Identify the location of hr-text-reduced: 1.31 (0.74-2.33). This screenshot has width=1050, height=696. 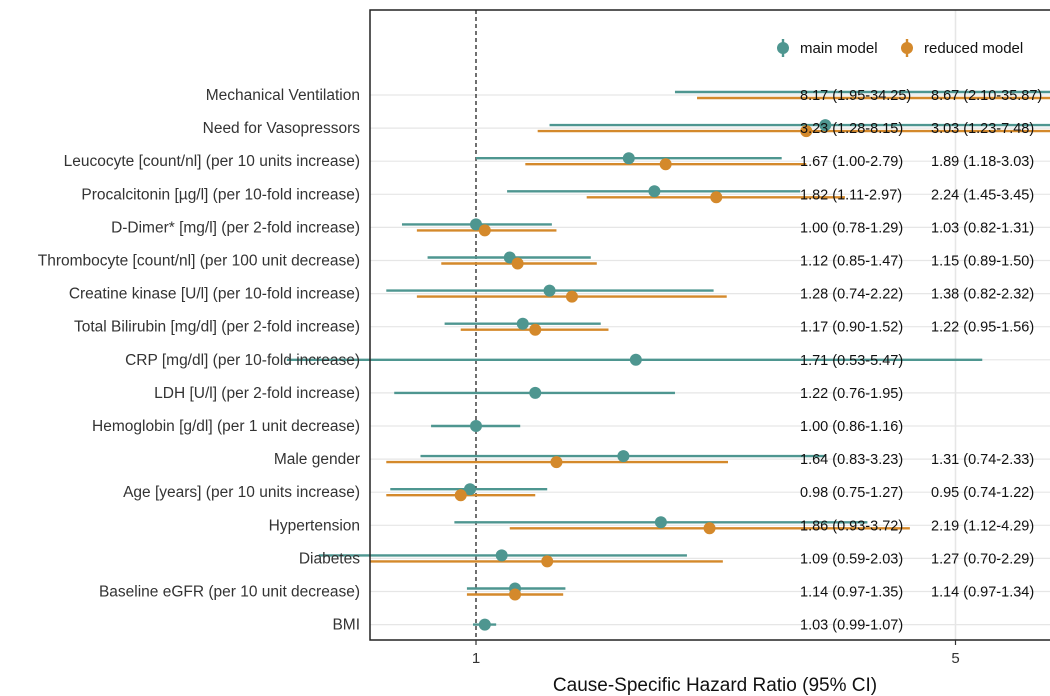
(982, 460).